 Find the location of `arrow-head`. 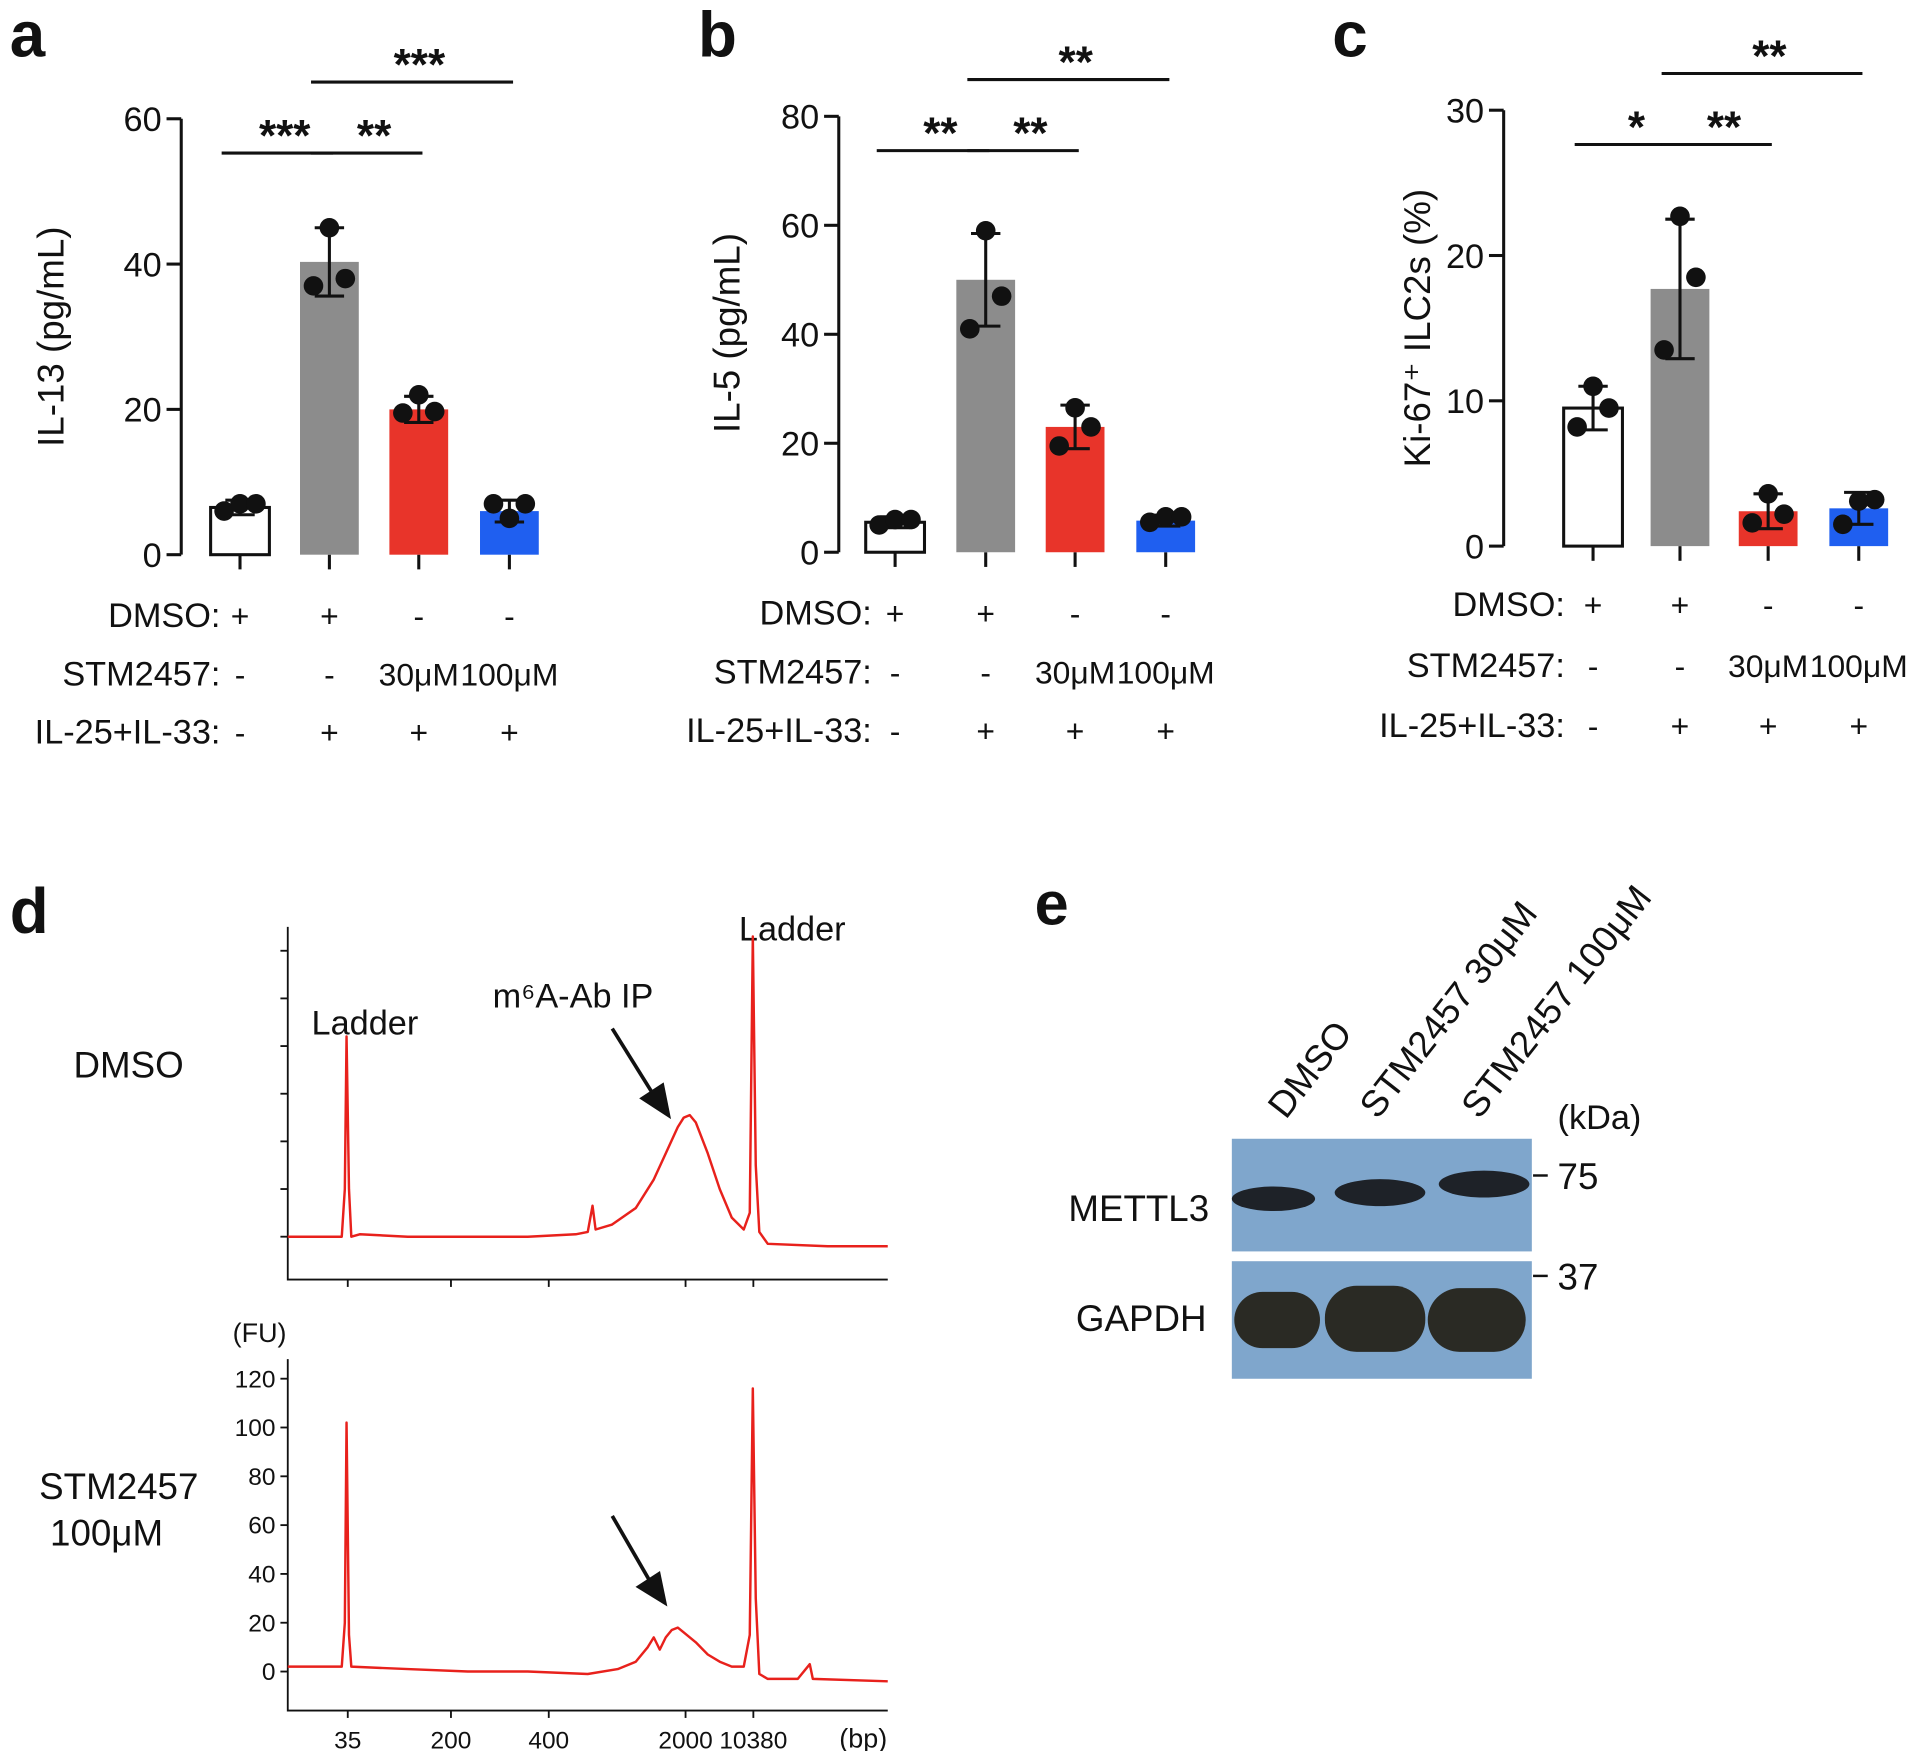

arrow-head is located at coordinates (651, 1589).